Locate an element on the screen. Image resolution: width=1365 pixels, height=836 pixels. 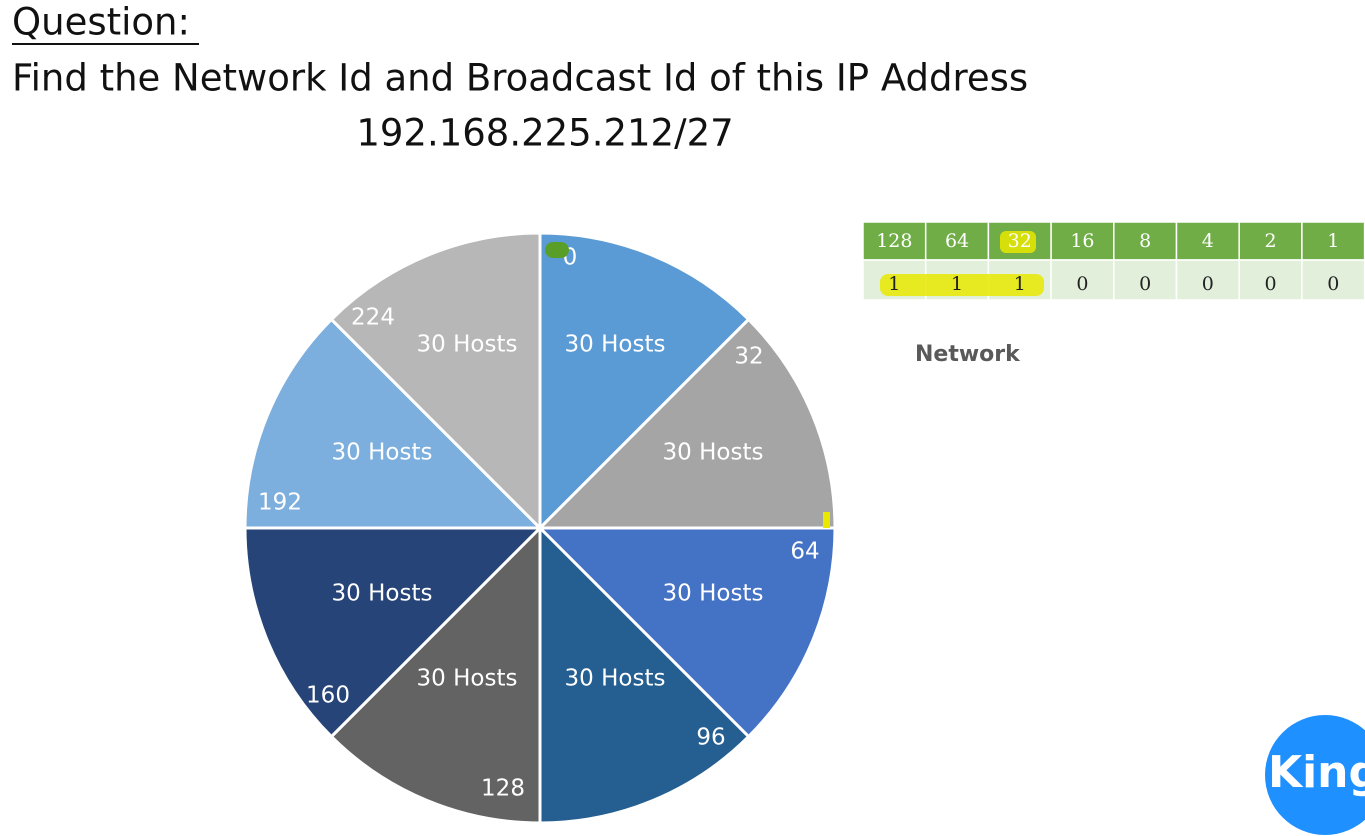
slice-start: 32 is located at coordinates (748, 357).